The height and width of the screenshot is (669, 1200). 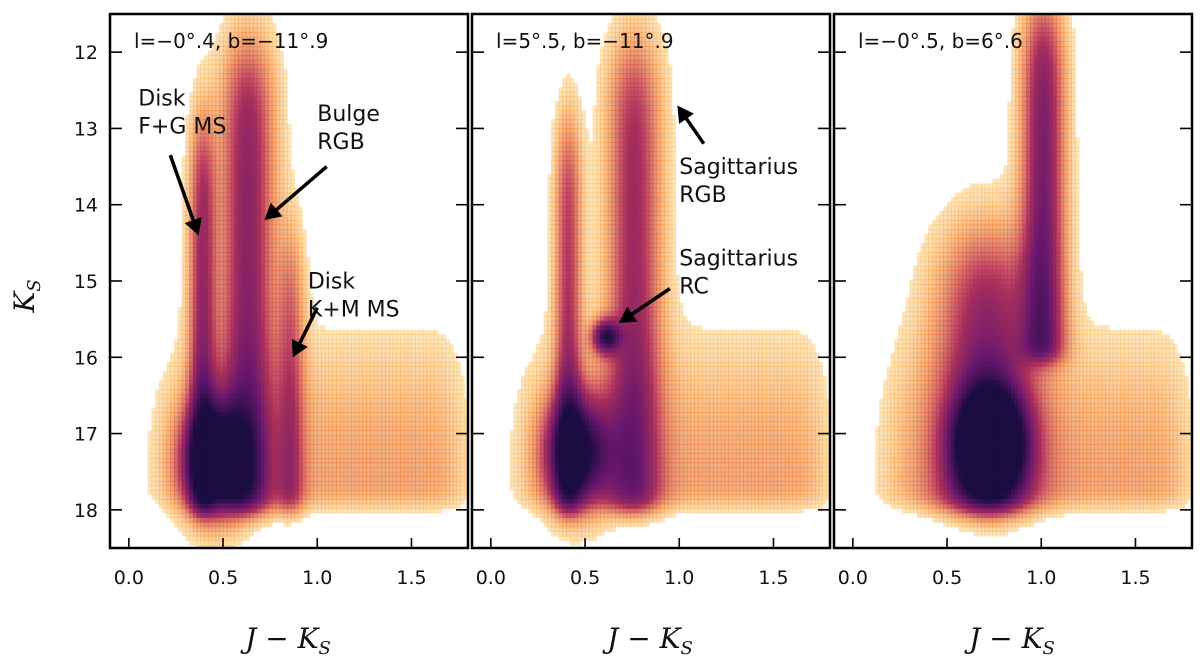 What do you see at coordinates (86, 206) in the screenshot?
I see `y-tick-label: 14` at bounding box center [86, 206].